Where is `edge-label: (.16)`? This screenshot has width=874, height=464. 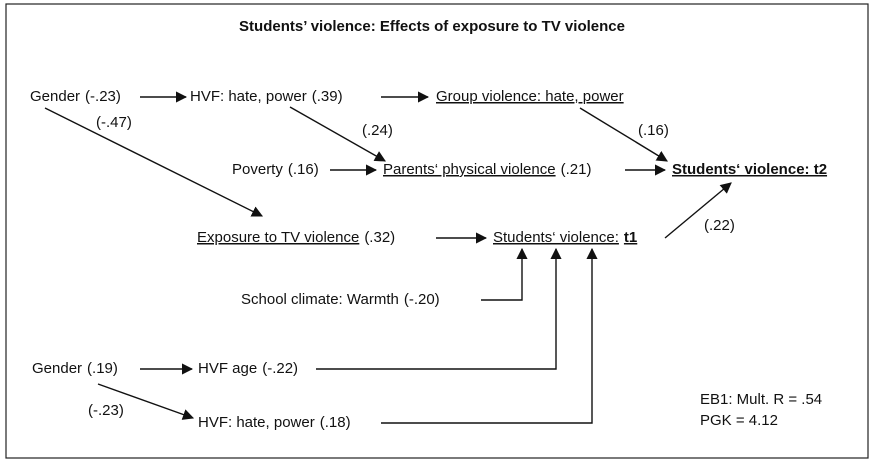
edge-label: (.16) is located at coordinates (653, 130).